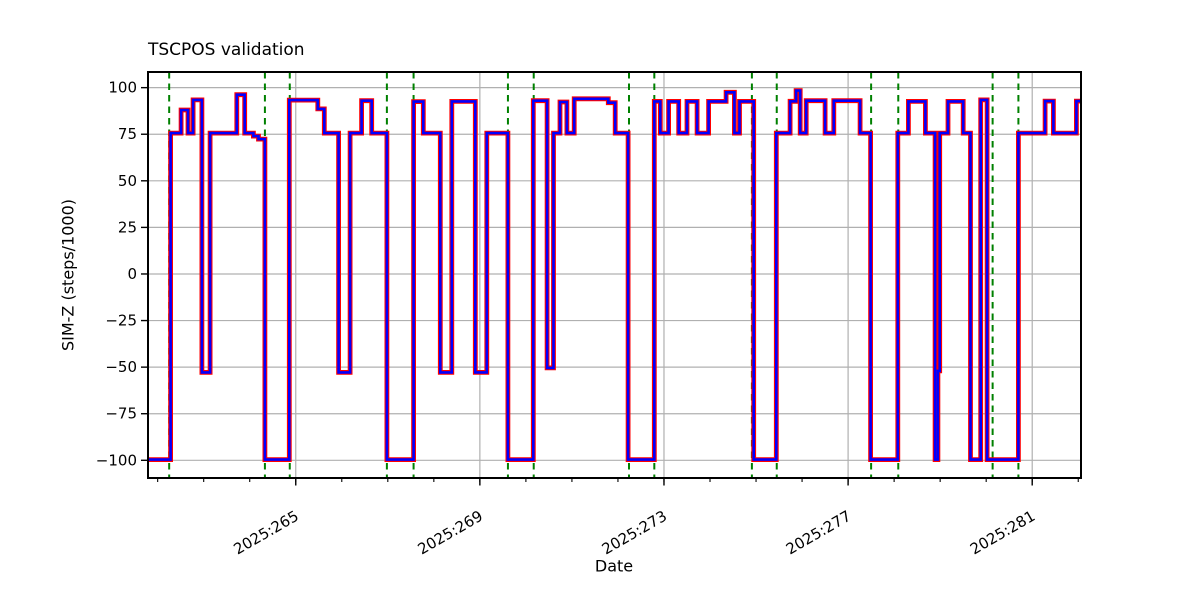 This screenshot has height=600, width=1200. I want to click on x-tick-label: 2025:281, so click(1002, 533).